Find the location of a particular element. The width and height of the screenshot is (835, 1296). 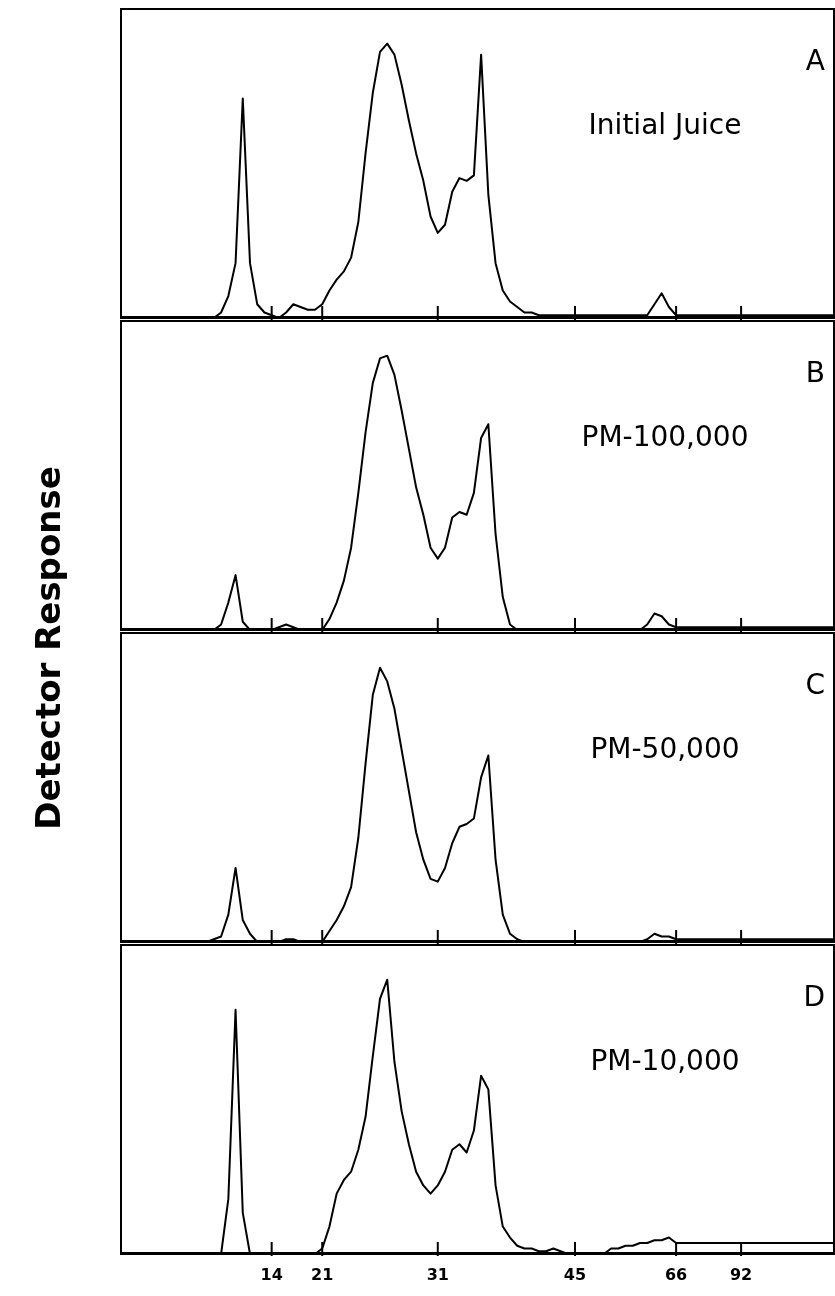

annotation: PM-10,000 is located at coordinates (665, 1060).